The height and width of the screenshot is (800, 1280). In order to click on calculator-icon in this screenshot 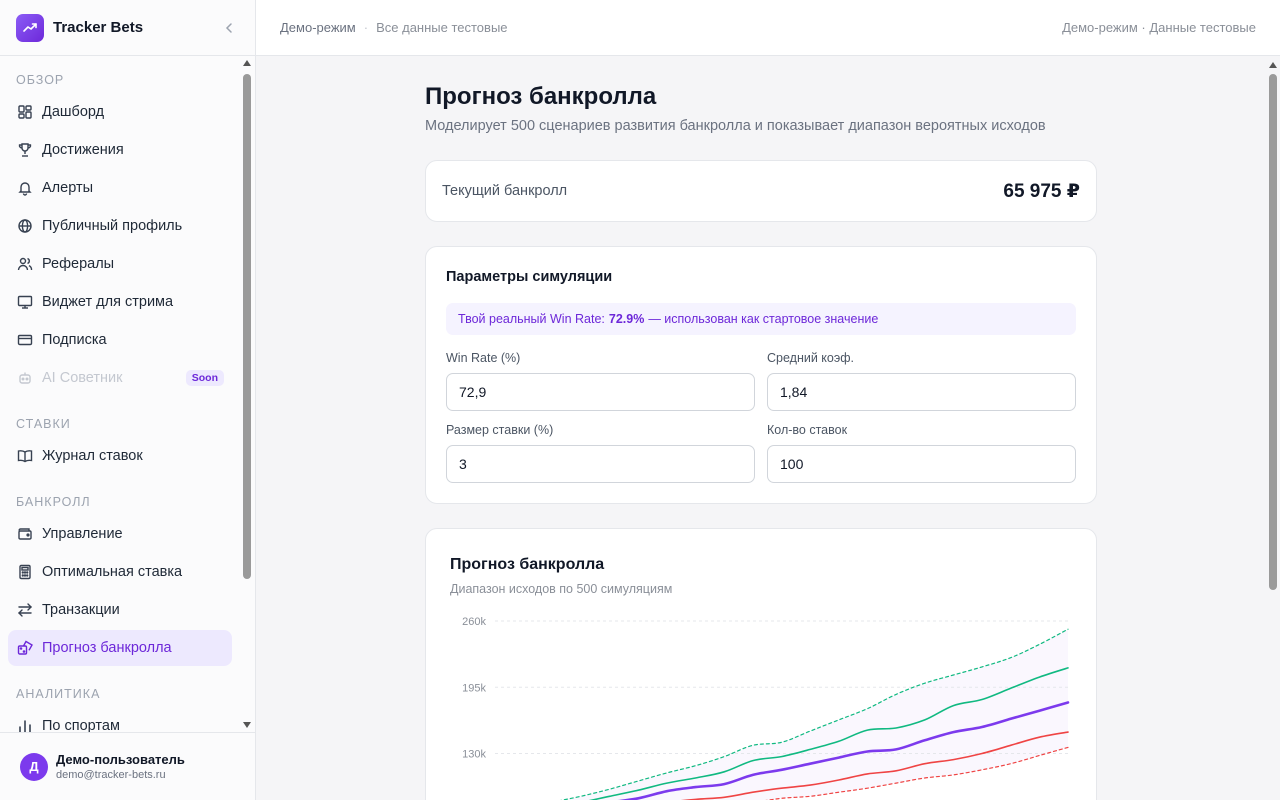, I will do `click(25, 572)`.